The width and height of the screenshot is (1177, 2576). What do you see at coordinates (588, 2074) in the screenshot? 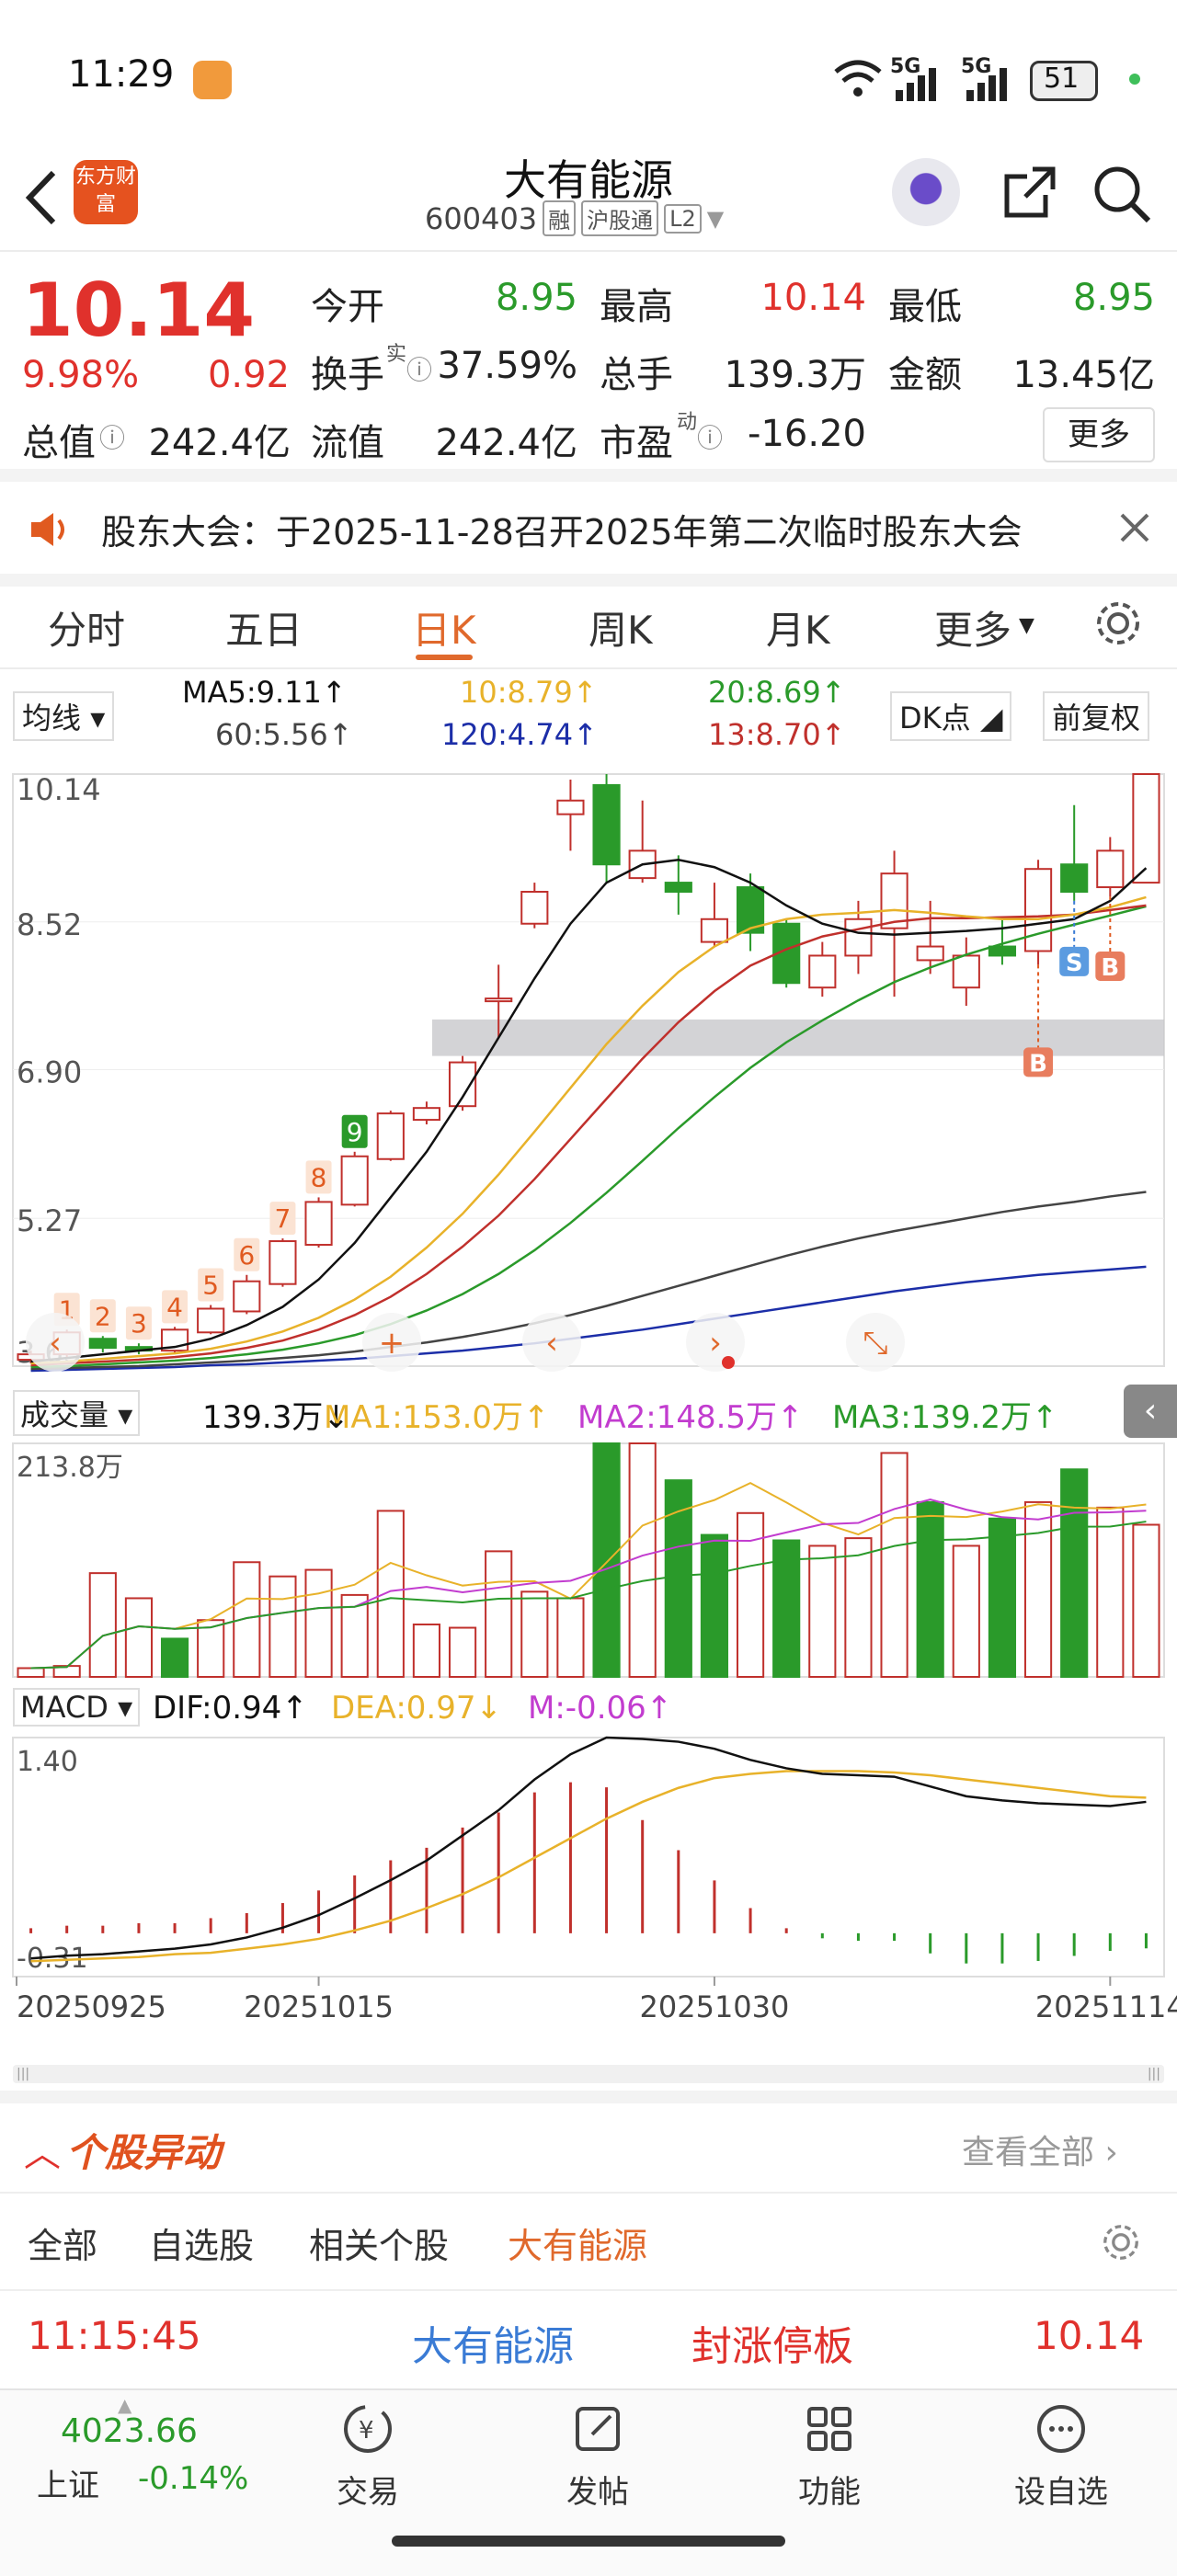
I see `chart-scrollbar: ||| |||` at bounding box center [588, 2074].